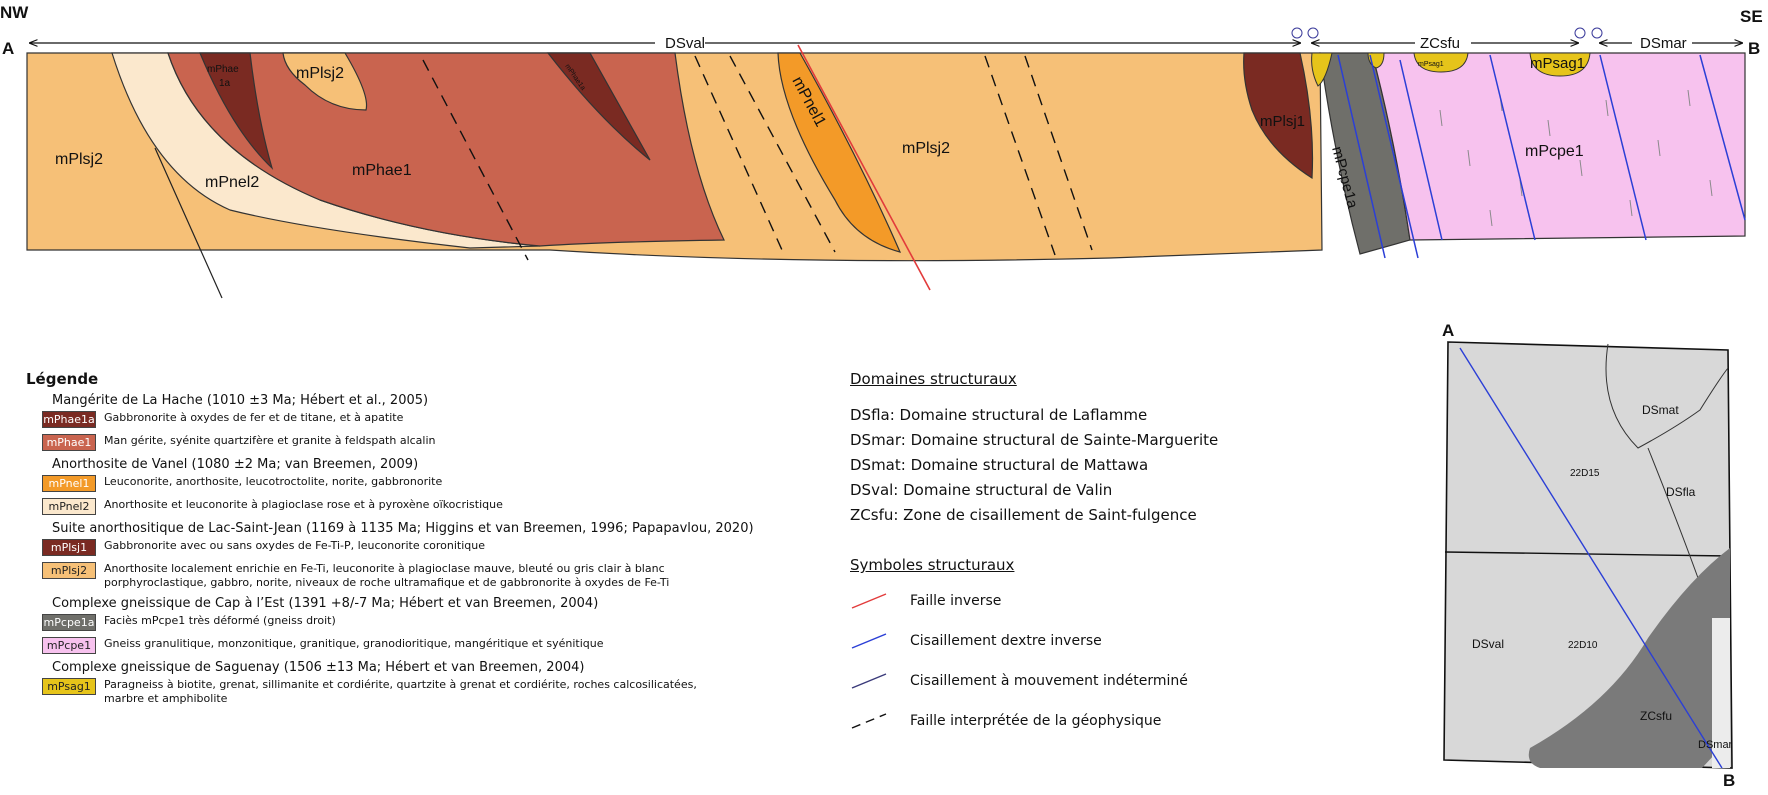 This screenshot has width=1768, height=795. I want to click on label-mPsag1: mPsag1, so click(1557, 63).